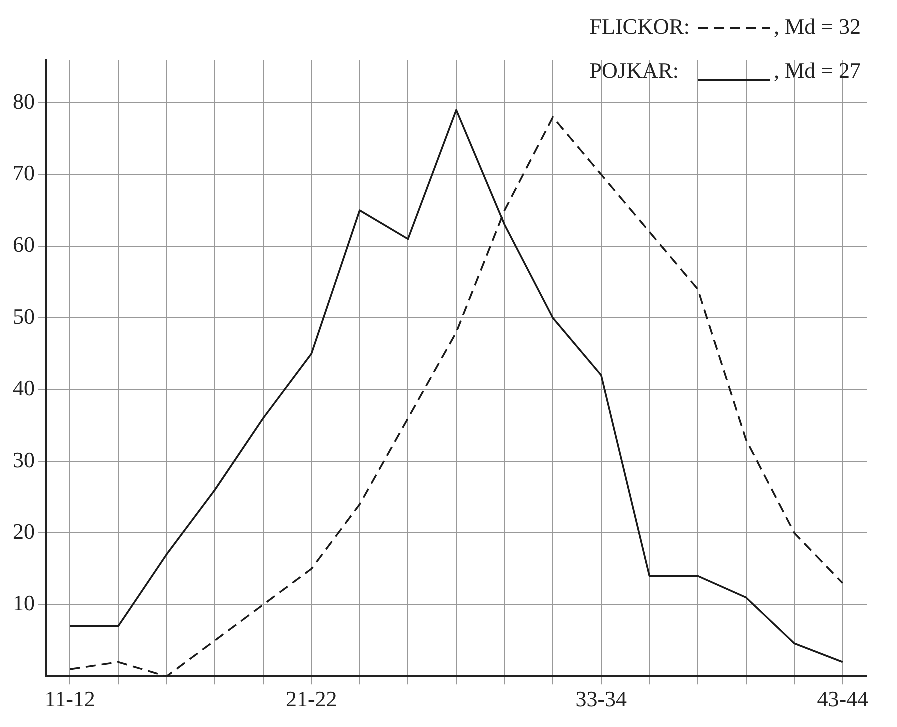 This screenshot has height=727, width=897. What do you see at coordinates (640, 26) in the screenshot?
I see `legend-label: FLICKOR:` at bounding box center [640, 26].